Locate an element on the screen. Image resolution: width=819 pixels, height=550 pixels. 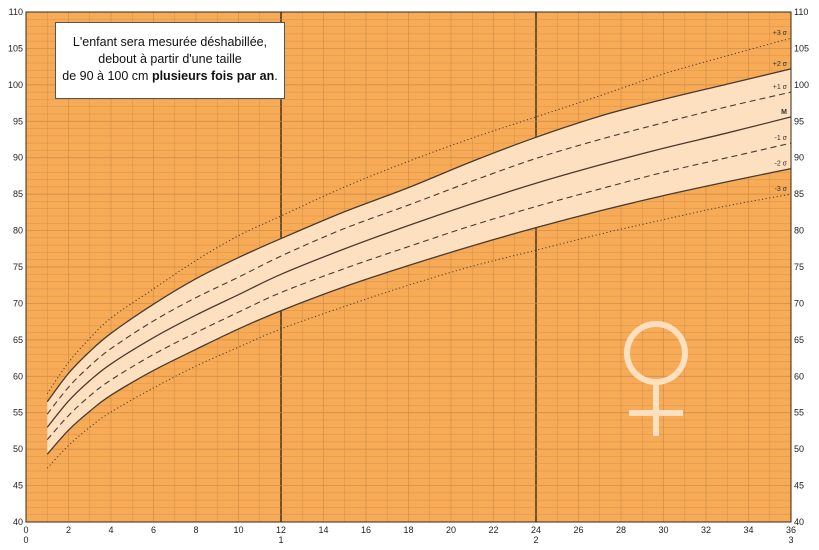
note-line-3-suffix: . is located at coordinates (276, 76).